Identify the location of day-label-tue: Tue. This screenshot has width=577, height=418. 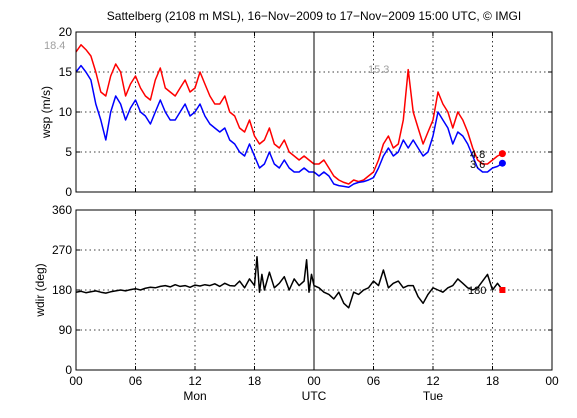
(433, 396).